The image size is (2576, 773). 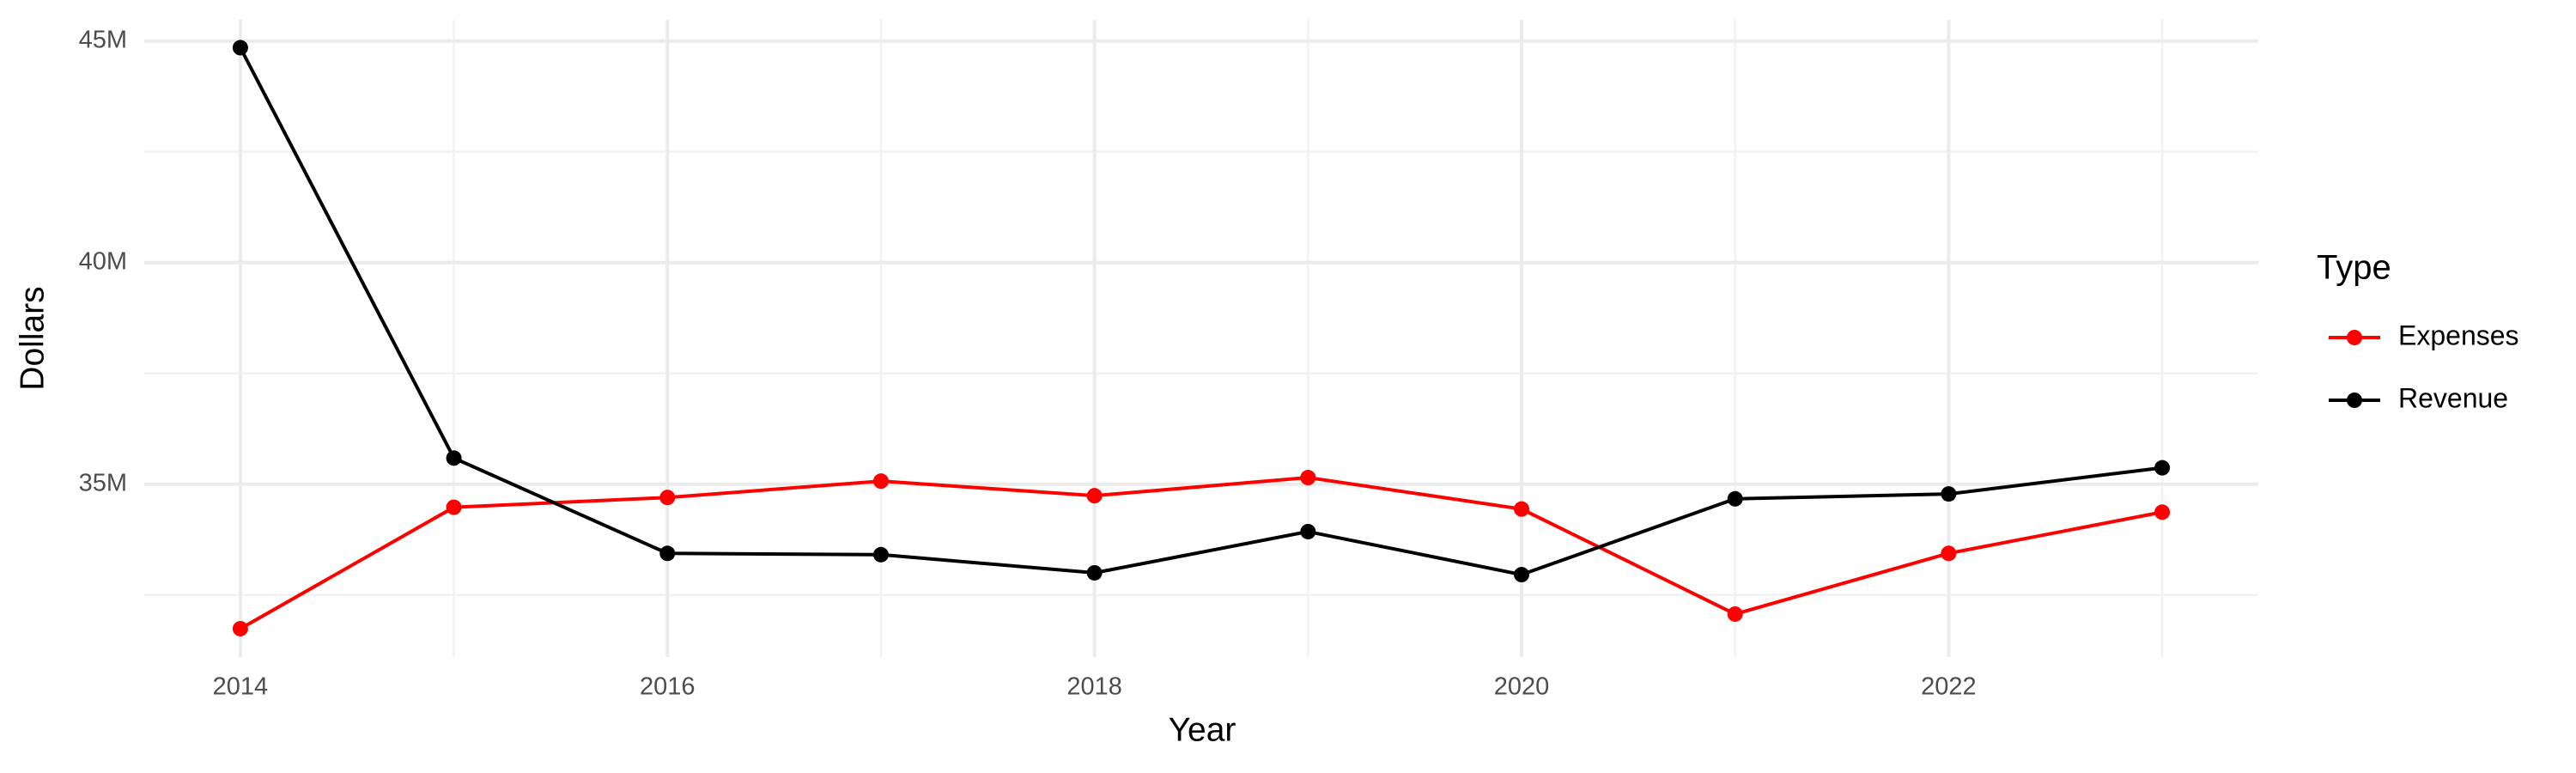 What do you see at coordinates (2354, 268) in the screenshot?
I see `legend-title: Type` at bounding box center [2354, 268].